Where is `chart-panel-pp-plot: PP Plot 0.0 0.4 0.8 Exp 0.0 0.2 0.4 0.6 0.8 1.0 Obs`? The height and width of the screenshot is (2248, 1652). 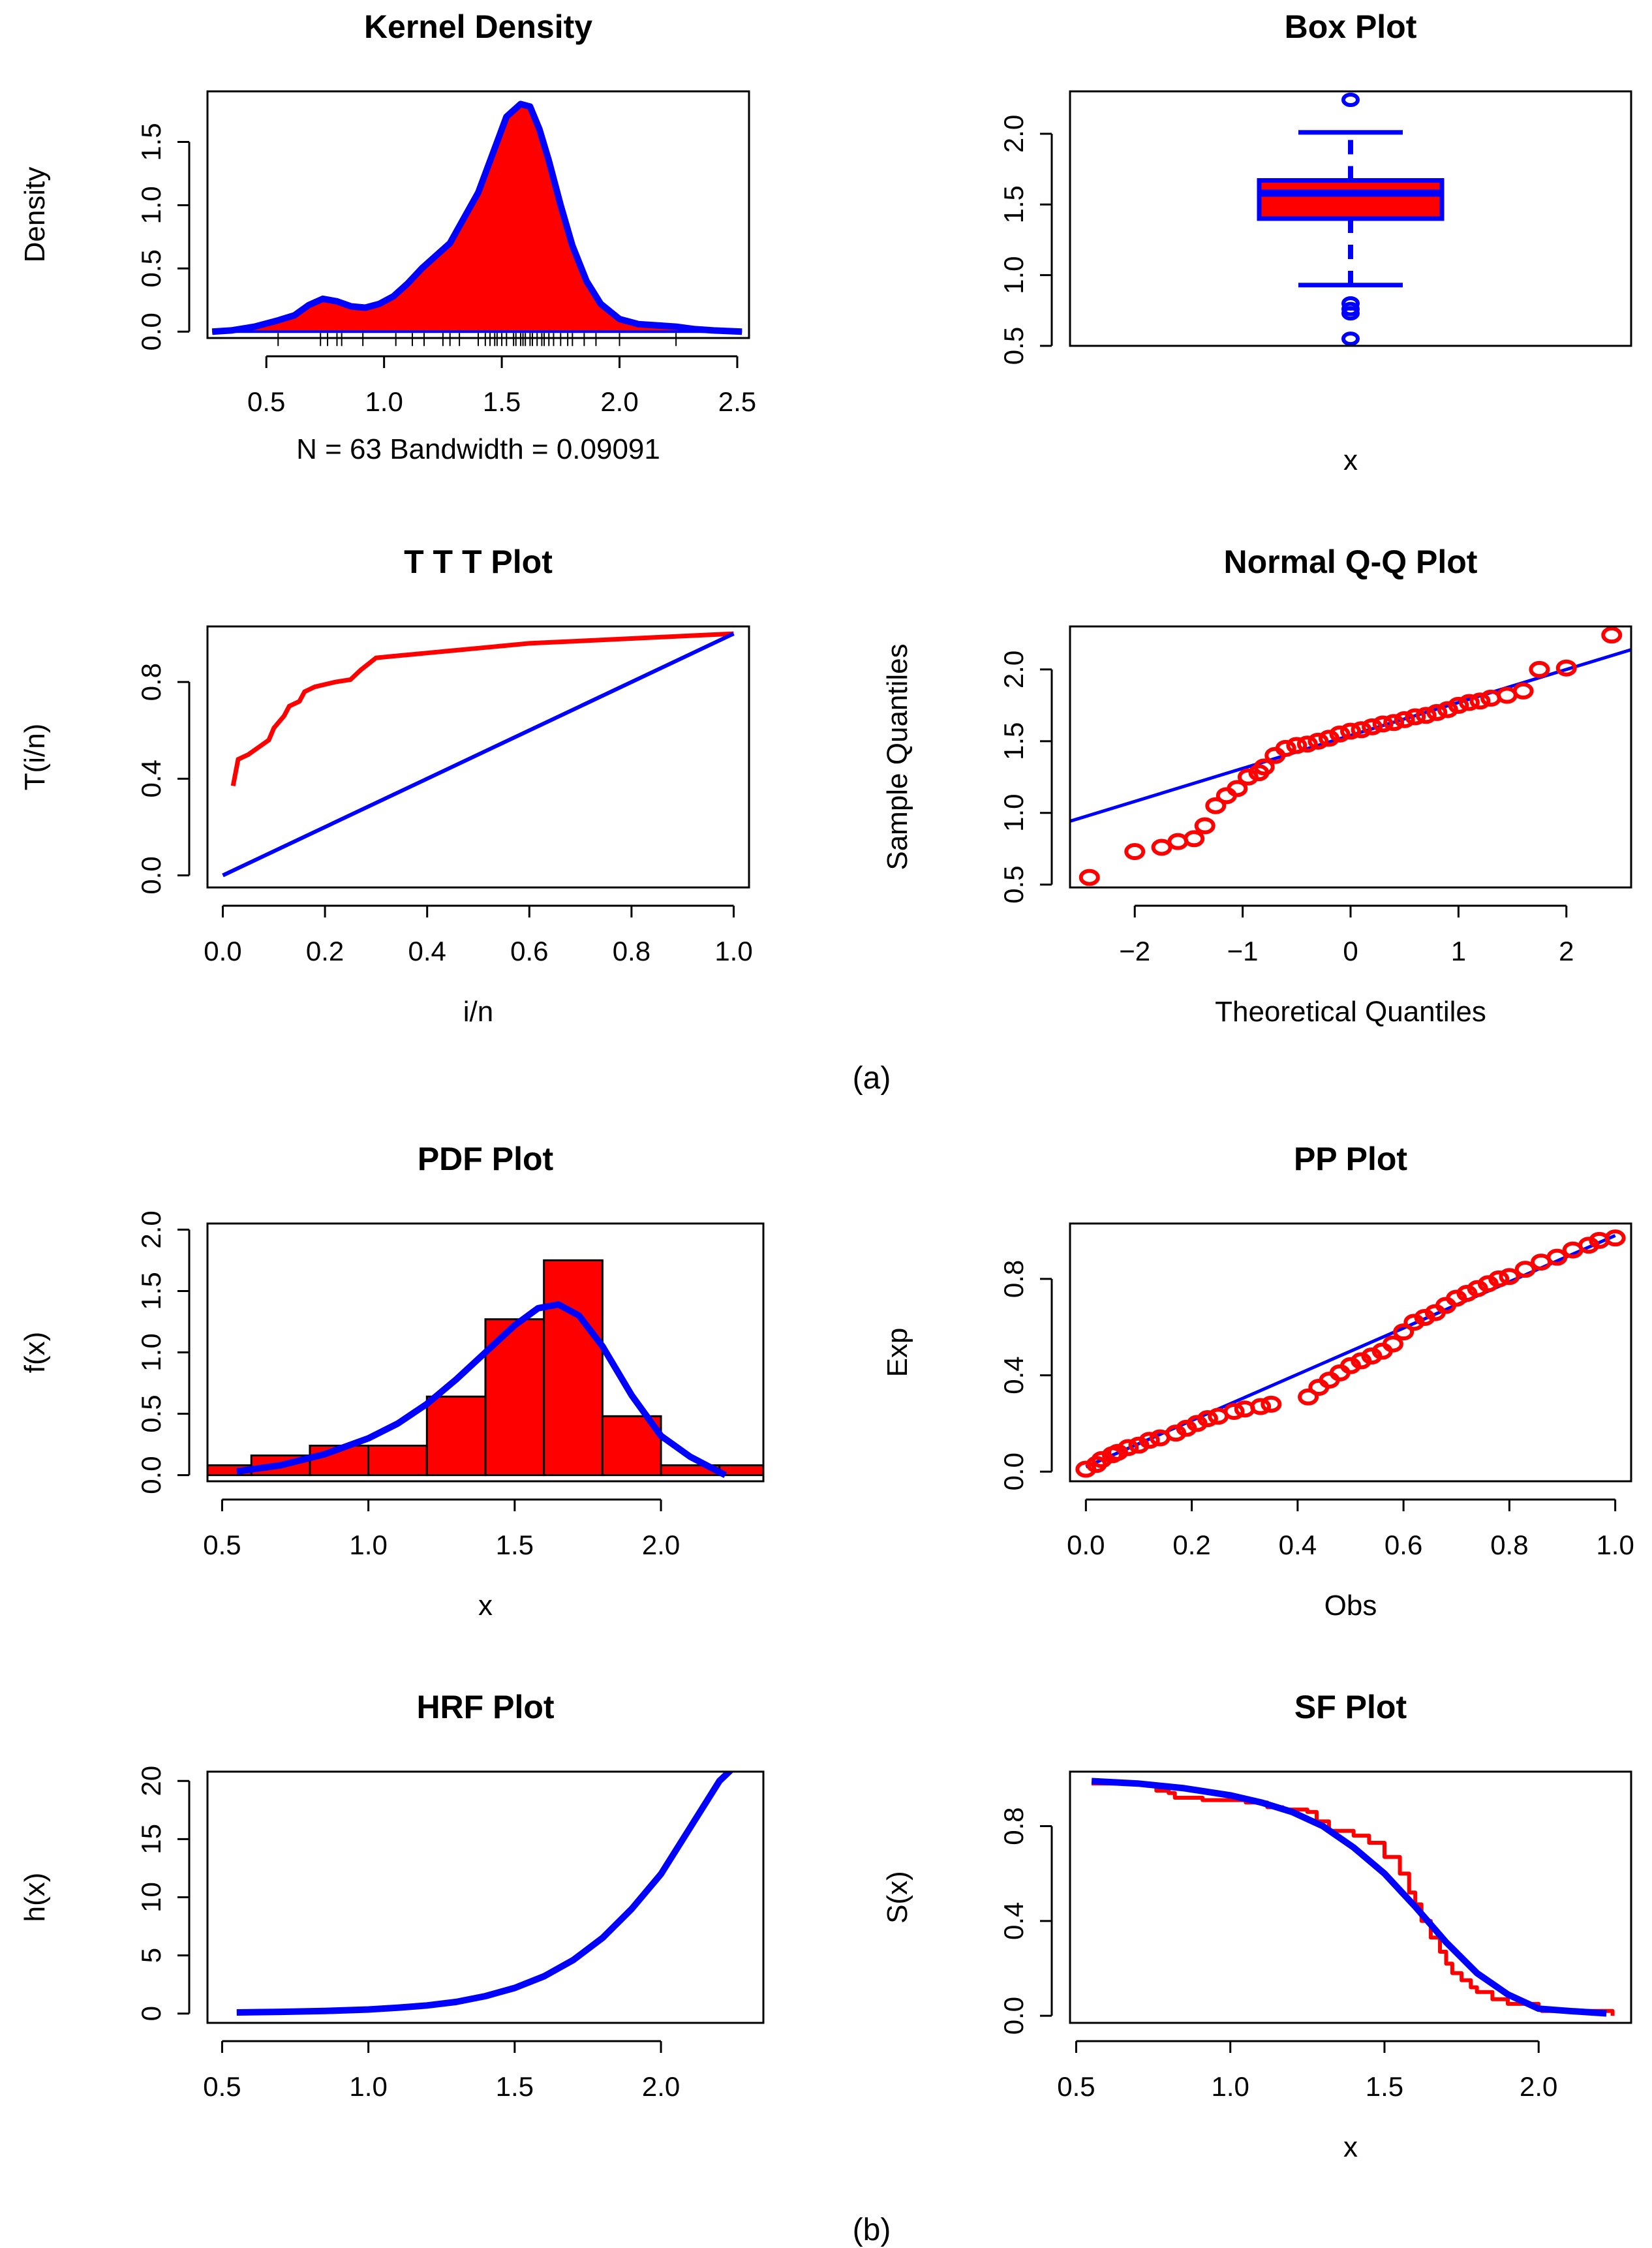 chart-panel-pp-plot: PP Plot 0.0 0.4 0.8 Exp 0.0 0.2 0.4 0.6 0.8 1.0 Obs is located at coordinates (1258, 1381).